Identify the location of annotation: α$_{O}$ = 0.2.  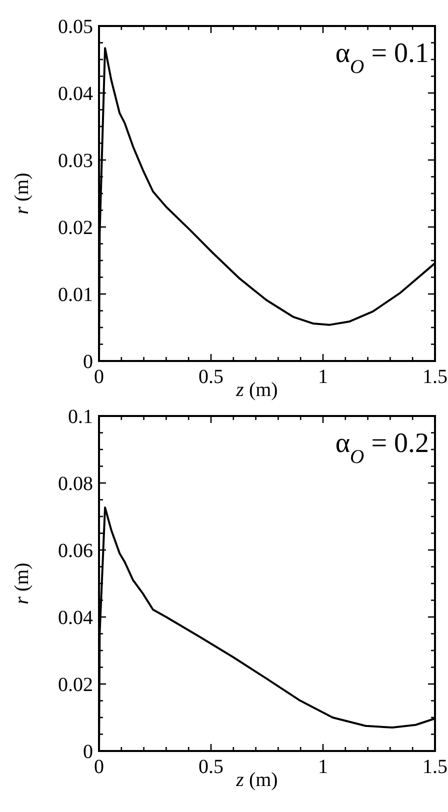
(382, 448).